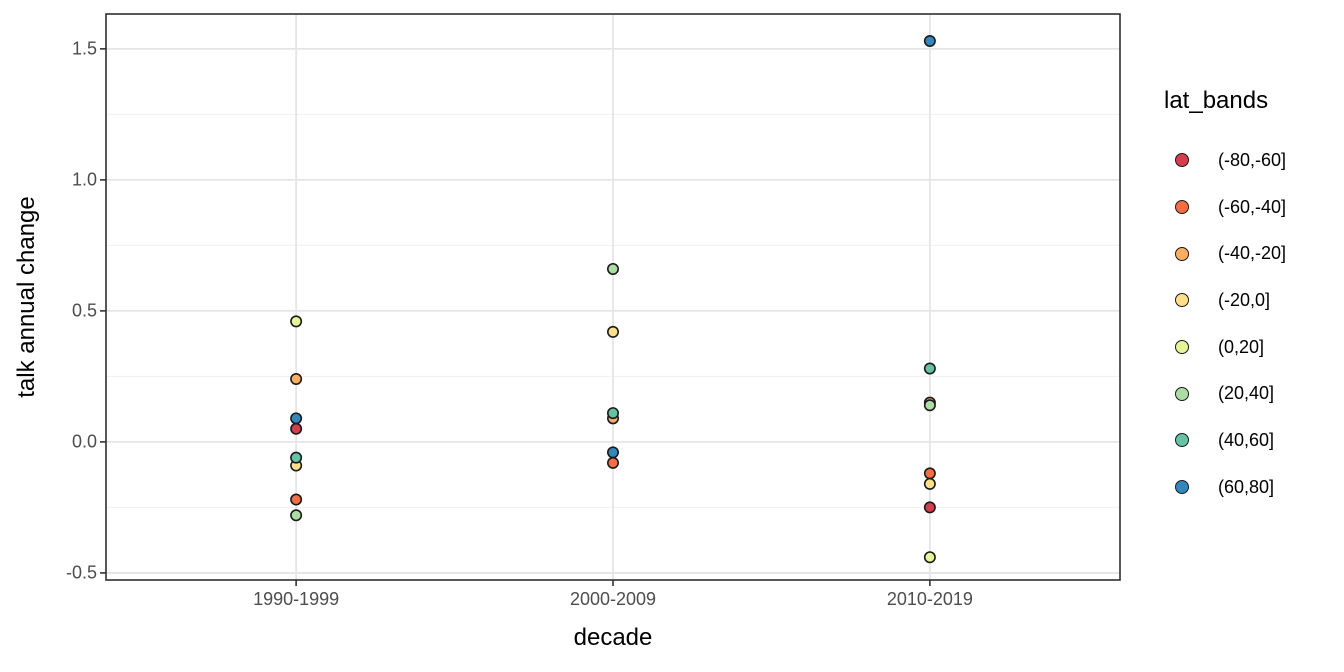 The width and height of the screenshot is (1344, 672). I want to click on legend-label: (0,20], so click(1241, 346).